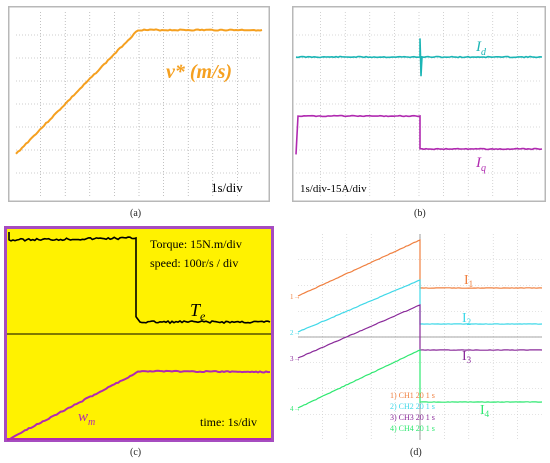  Describe the element at coordinates (416, 452) in the screenshot. I see `caption-d: (d)` at that location.